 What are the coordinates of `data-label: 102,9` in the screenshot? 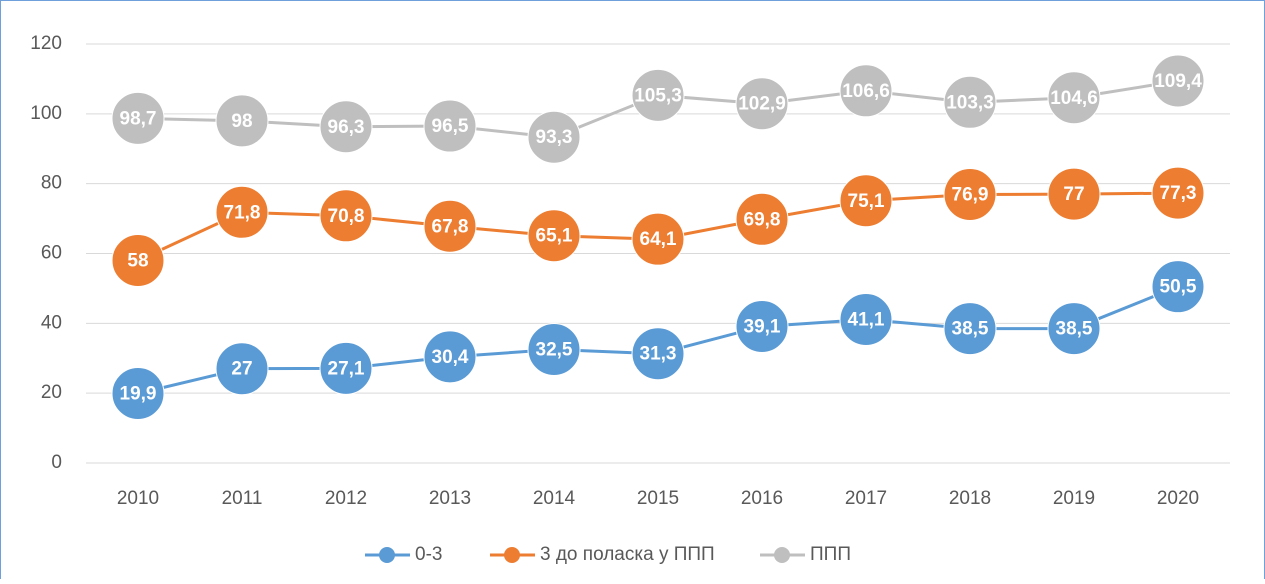 It's located at (762, 104).